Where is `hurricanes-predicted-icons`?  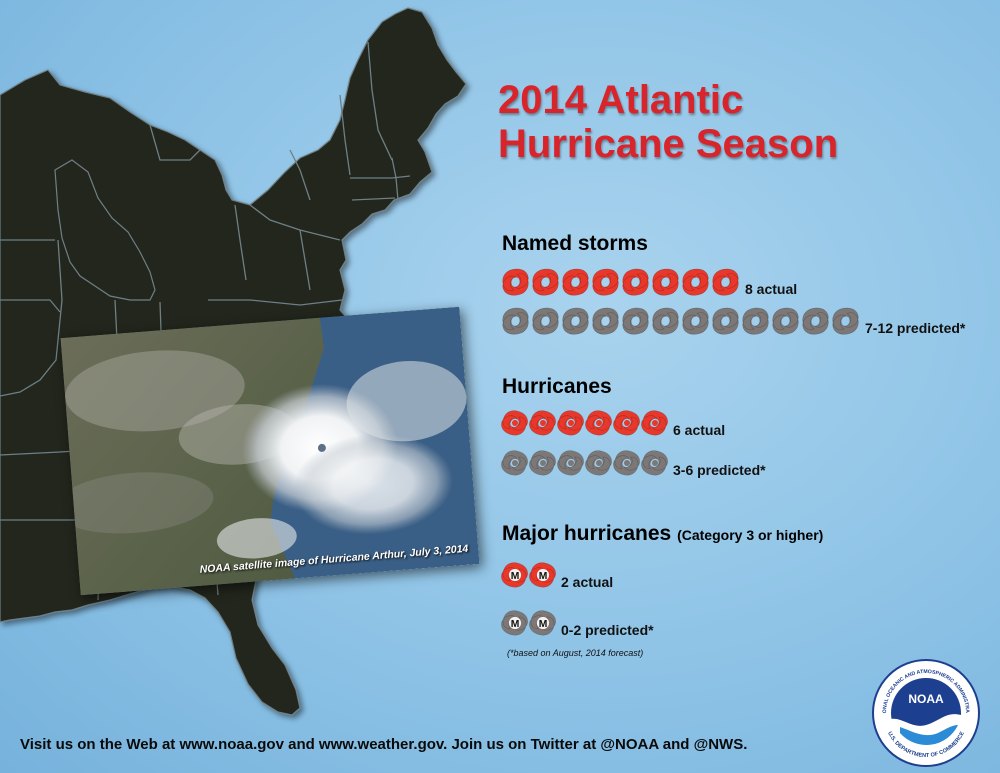
hurricanes-predicted-icons is located at coordinates (585, 463).